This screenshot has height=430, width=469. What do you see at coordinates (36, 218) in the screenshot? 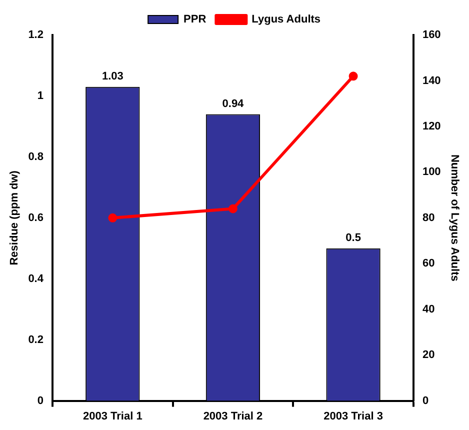
I see `y-tick-label: 0.6` at bounding box center [36, 218].